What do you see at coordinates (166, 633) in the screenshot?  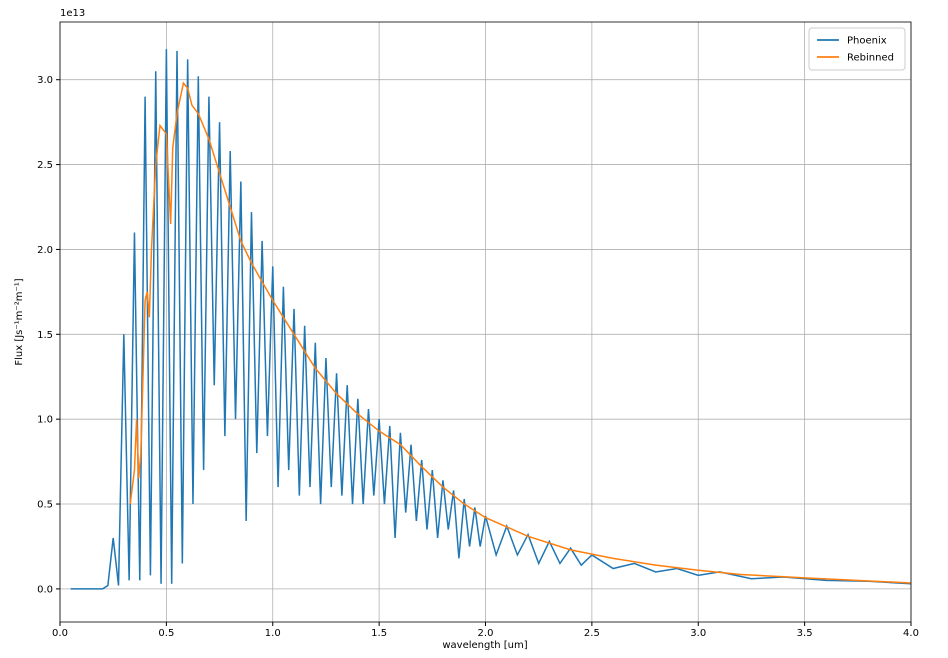 I see `x-tick-label: 0.5` at bounding box center [166, 633].